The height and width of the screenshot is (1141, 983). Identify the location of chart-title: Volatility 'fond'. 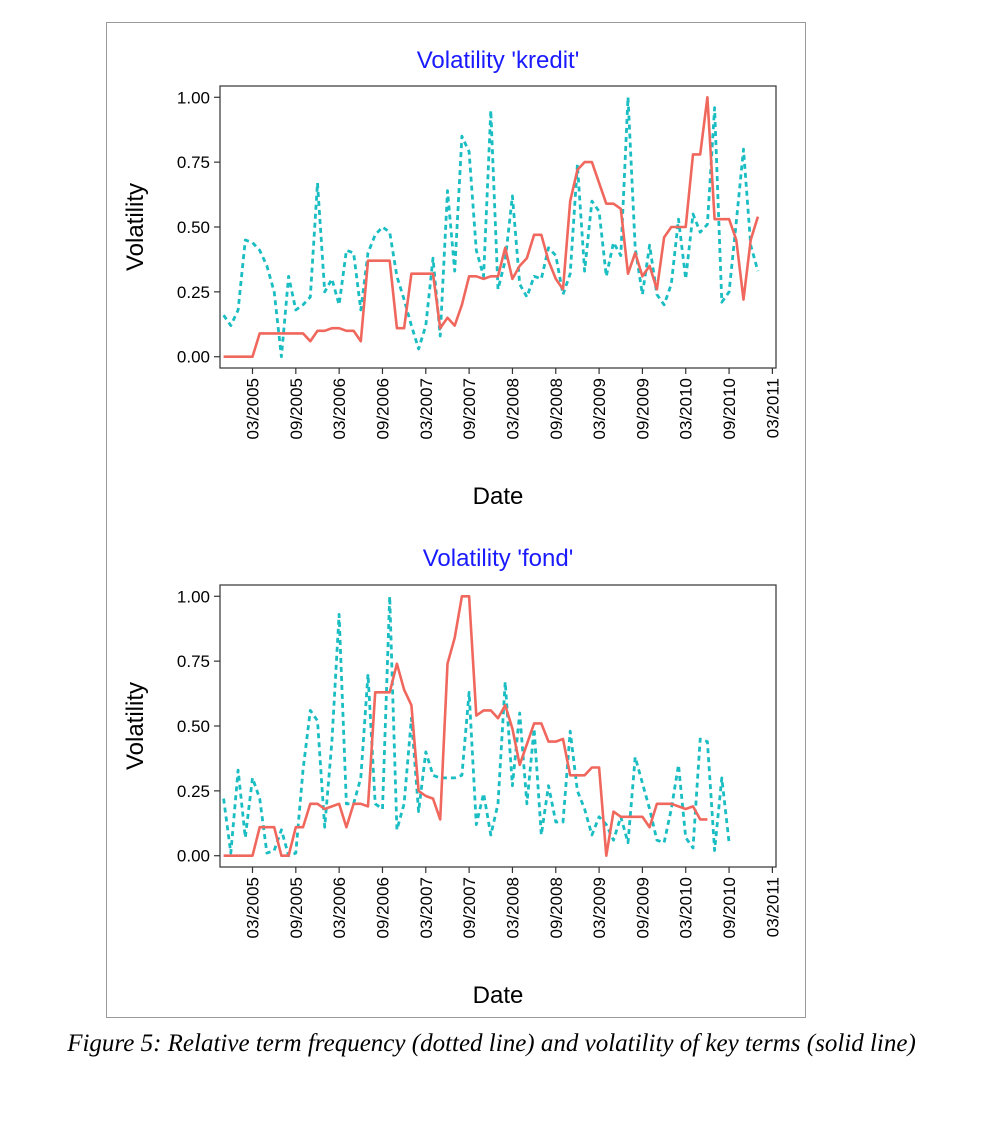
(498, 558).